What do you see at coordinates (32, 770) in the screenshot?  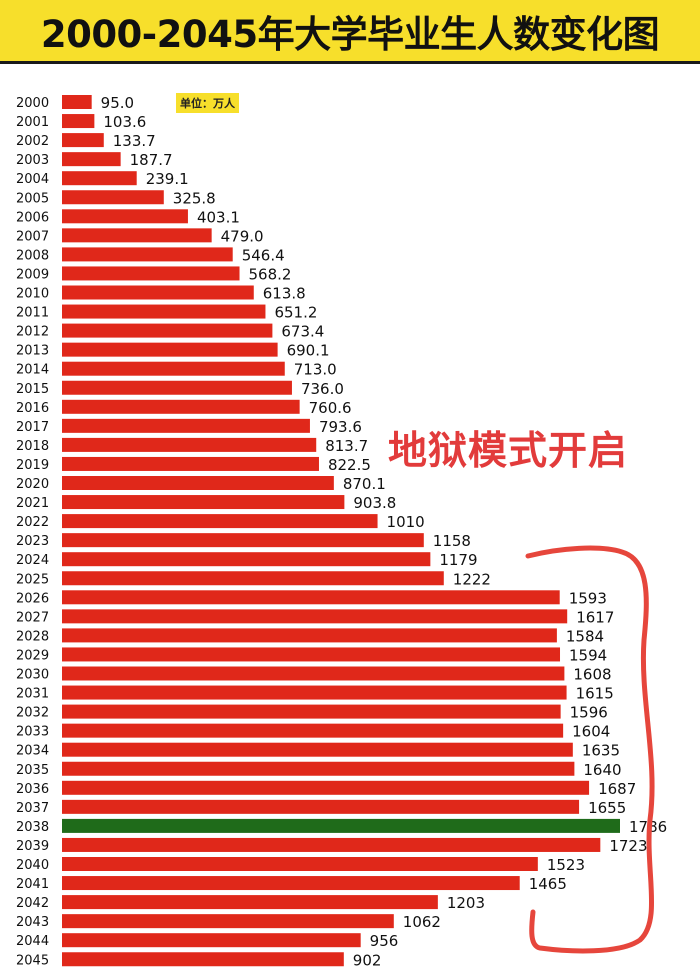 I see `year-label: 2035` at bounding box center [32, 770].